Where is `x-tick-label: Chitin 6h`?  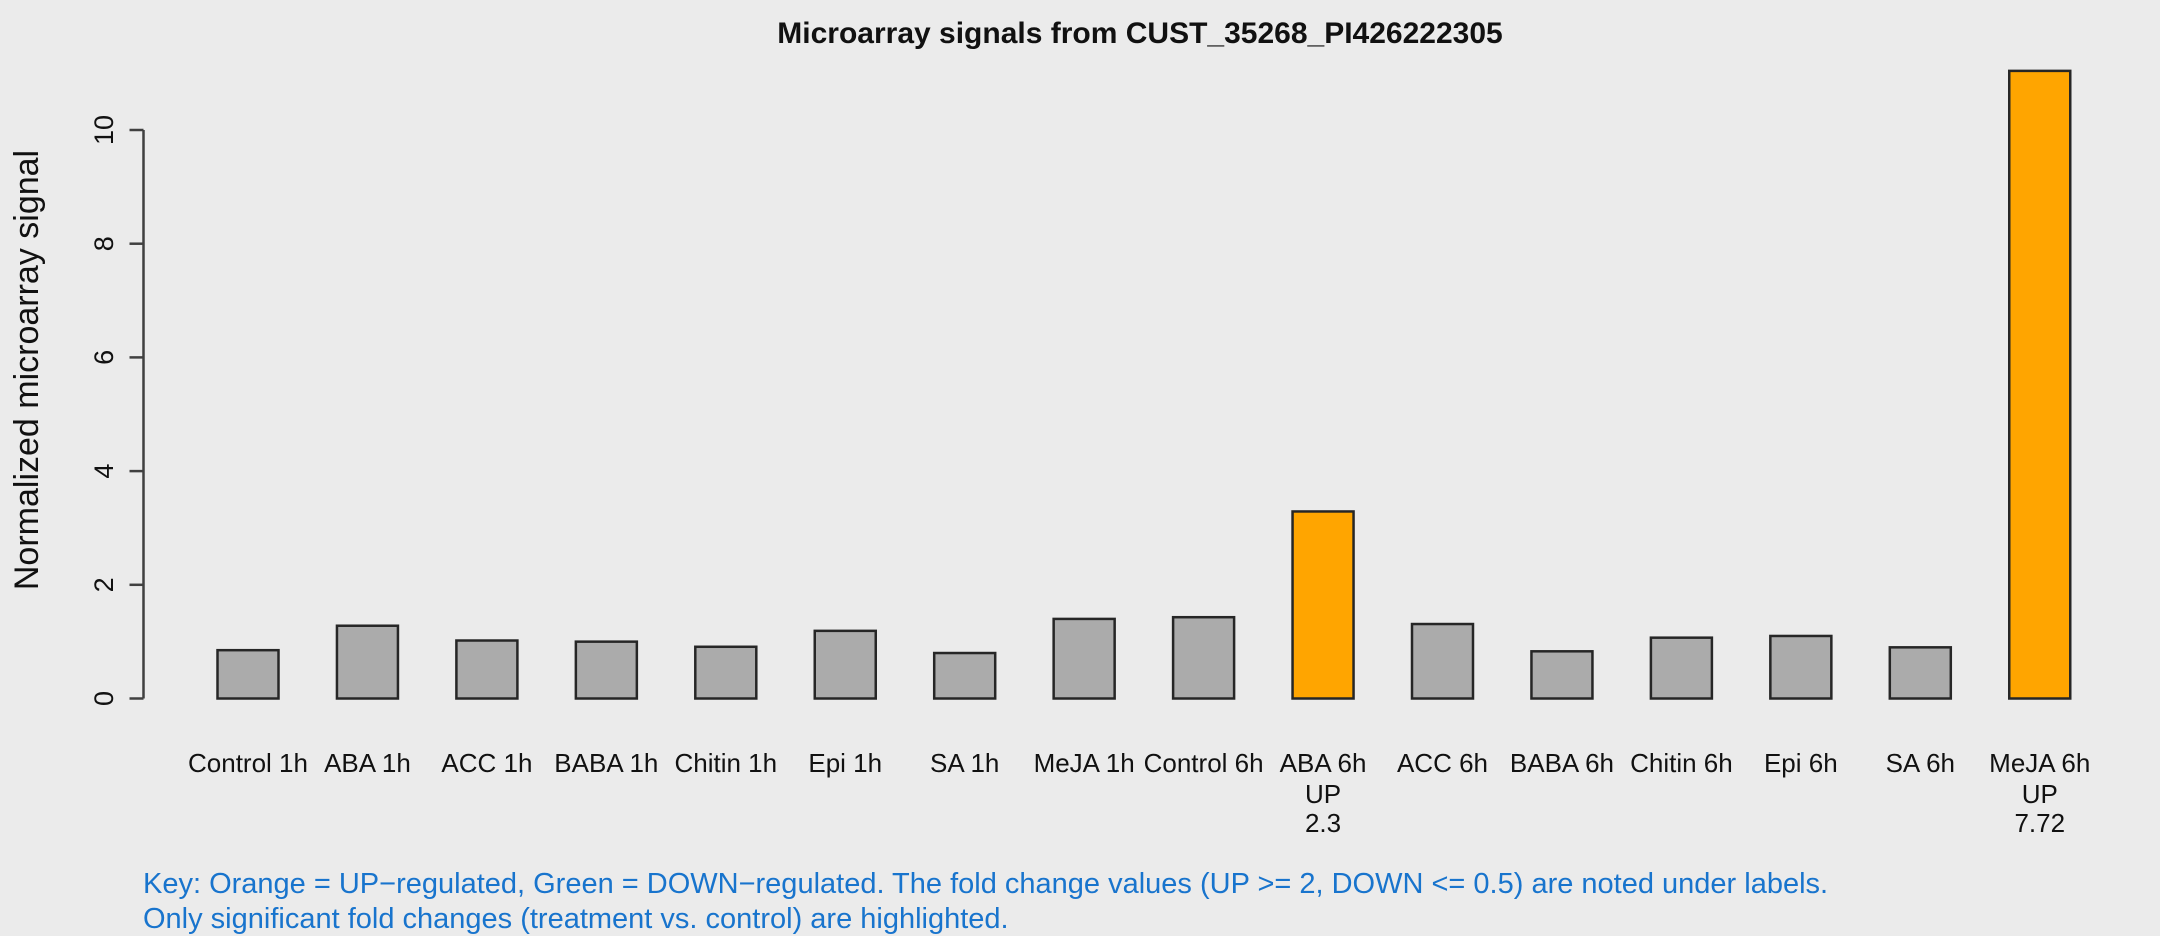
x-tick-label: Chitin 6h is located at coordinates (1681, 763).